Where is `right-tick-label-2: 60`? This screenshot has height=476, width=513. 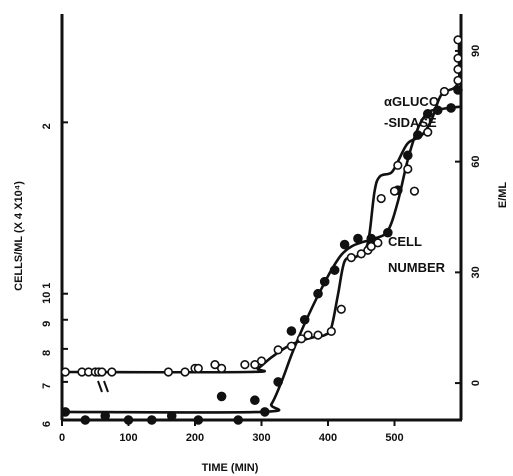
right-tick-label-2: 60 is located at coordinates (476, 162).